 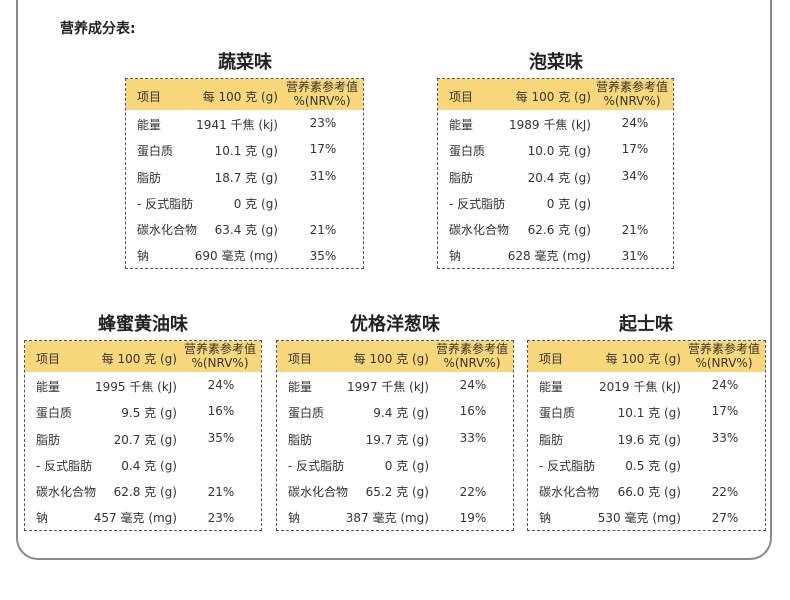 What do you see at coordinates (646, 516) in the screenshot?
I see `table-row: 钠 530 毫克 (mg) 27%` at bounding box center [646, 516].